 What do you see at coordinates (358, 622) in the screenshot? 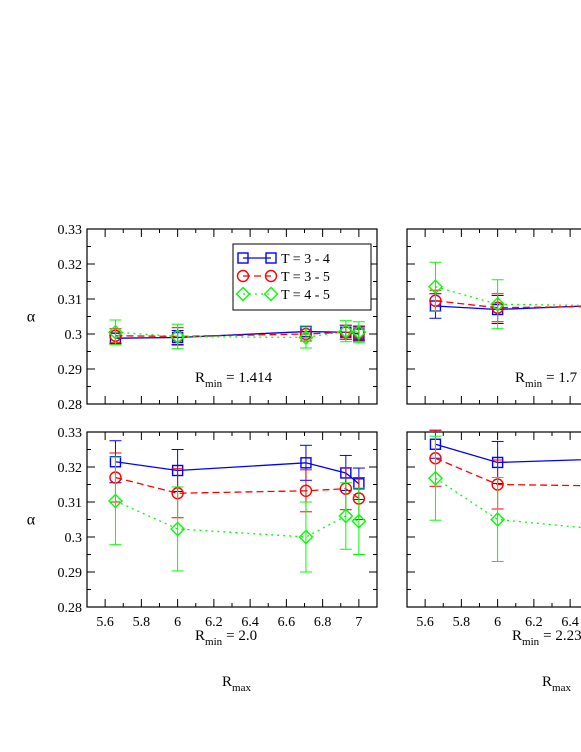
I see `x-tick-label: 7` at bounding box center [358, 622].